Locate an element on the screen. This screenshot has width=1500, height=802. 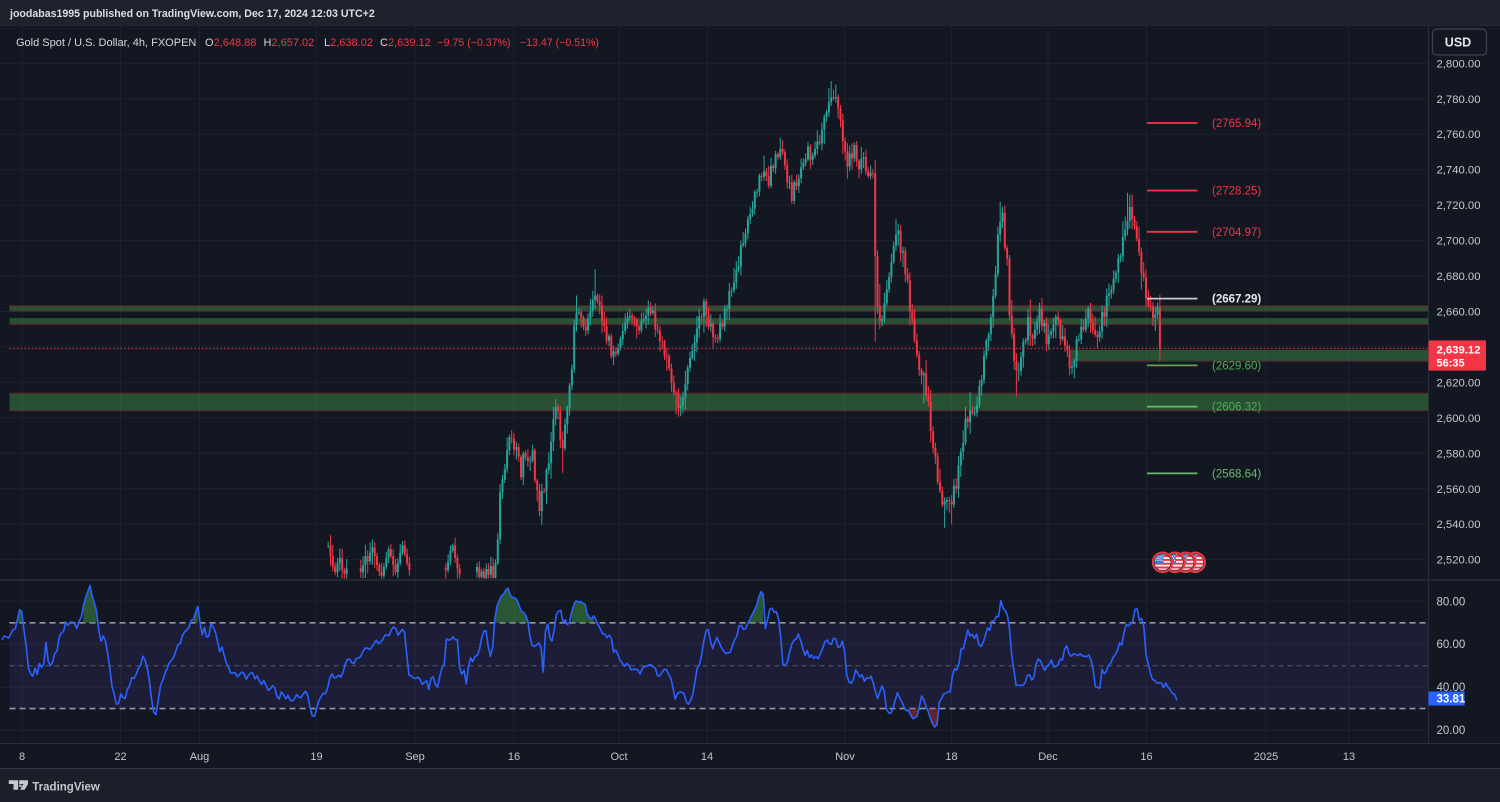
svg-text: 2,540.00 is located at coordinates (1459, 525).